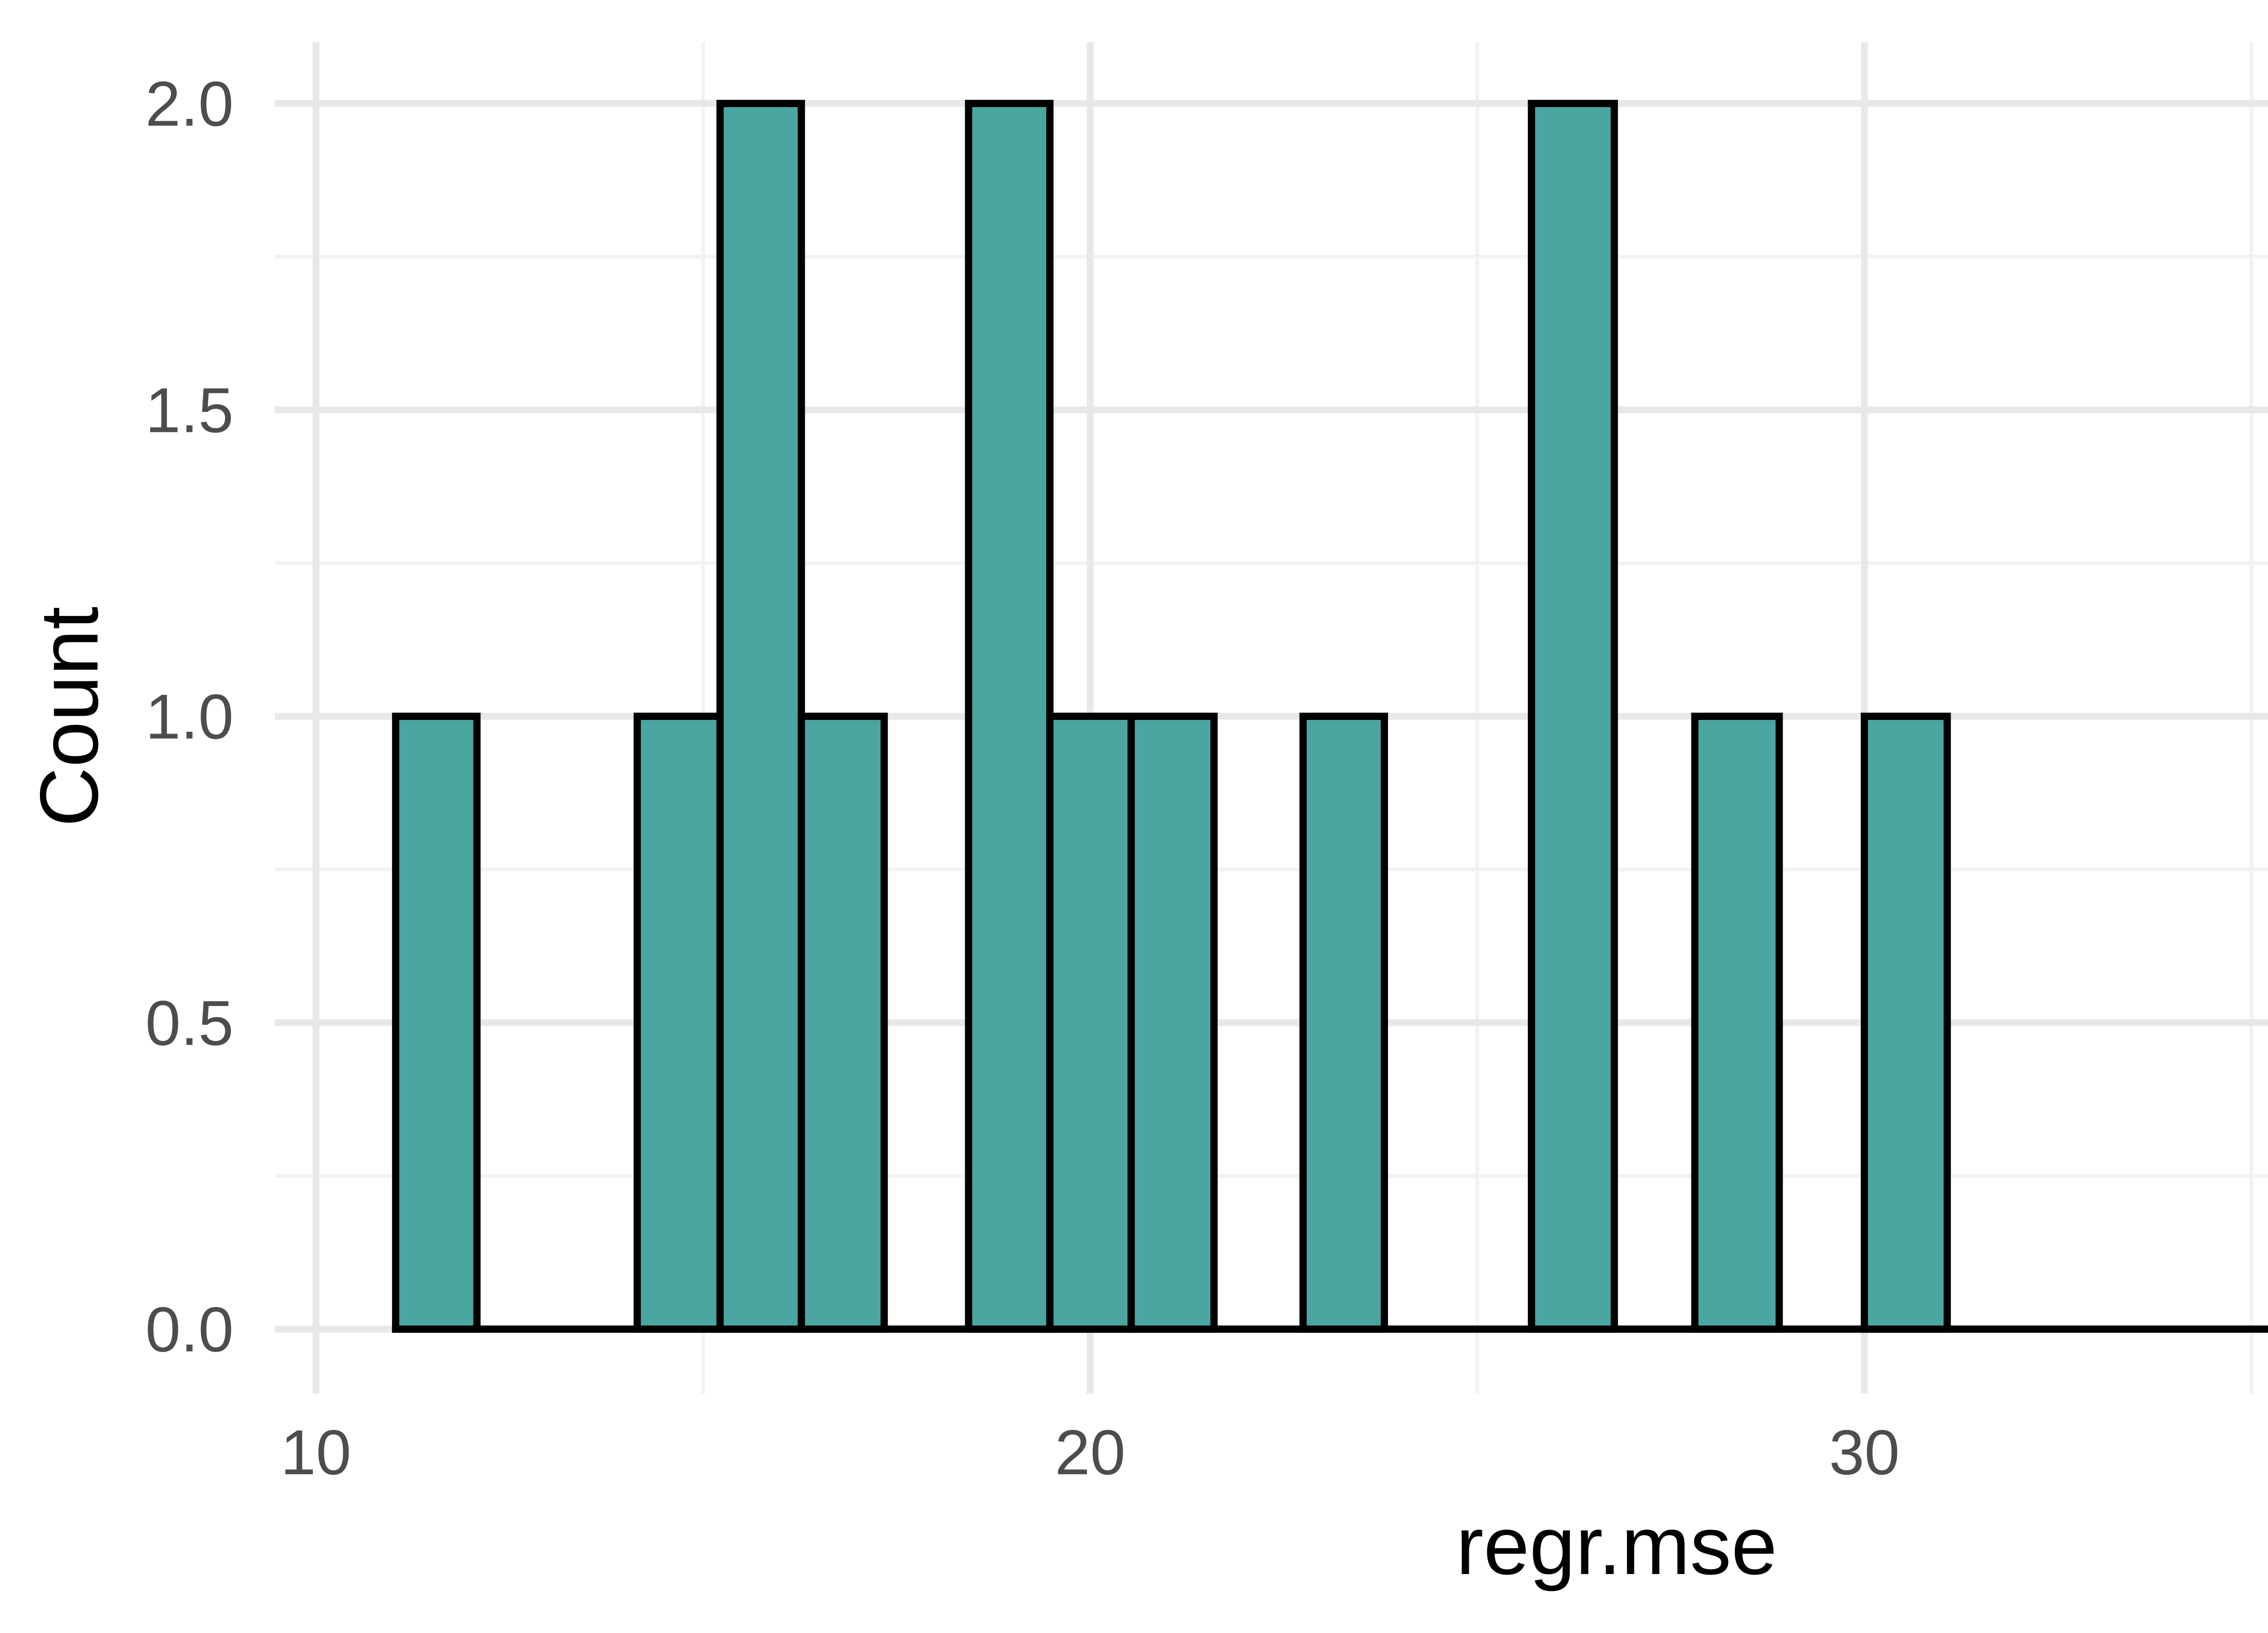 The image size is (2268, 1633). I want to click on y-tick-label: 1.5, so click(189, 410).